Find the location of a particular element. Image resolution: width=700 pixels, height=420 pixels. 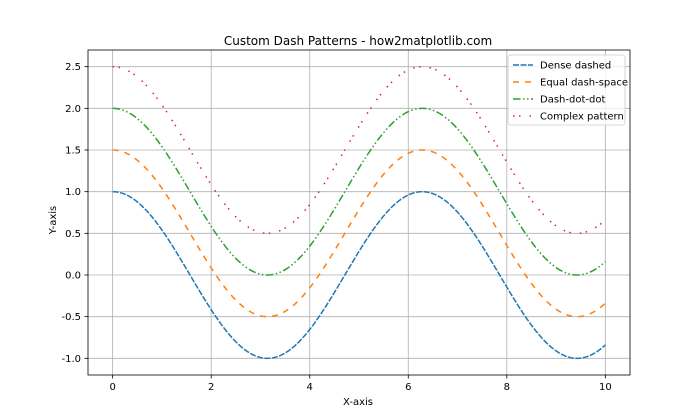

x-tick-label: 6 is located at coordinates (408, 387).